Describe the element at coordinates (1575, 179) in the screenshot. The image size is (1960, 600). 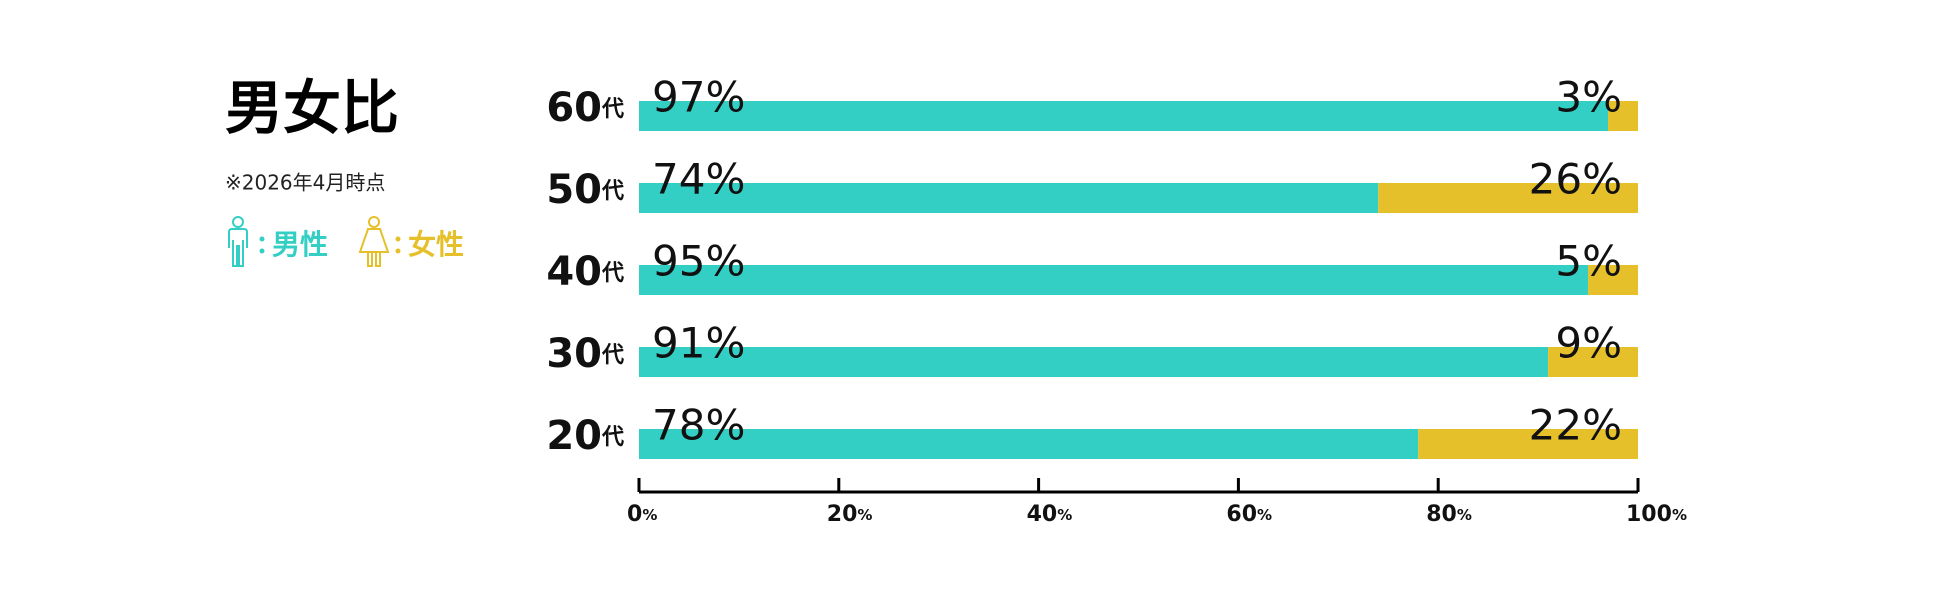
I see `value-label: 26%` at that location.